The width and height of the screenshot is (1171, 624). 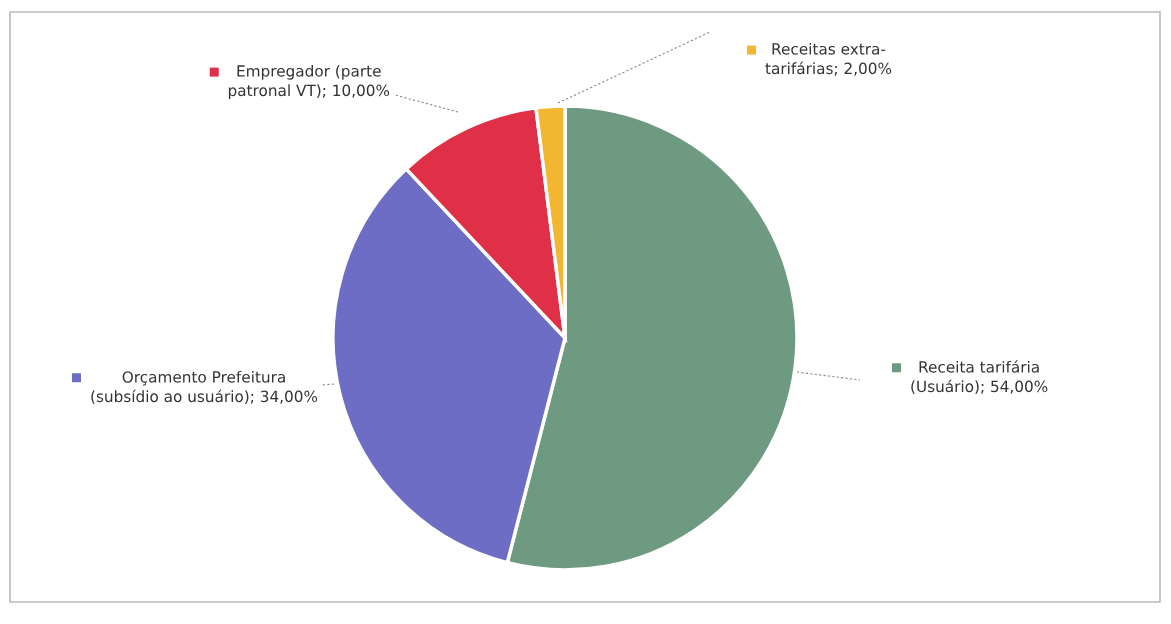 What do you see at coordinates (204, 387) in the screenshot?
I see `slice-label: Orçamento Prefeitura (subsídio ao usuário); 34,00%` at bounding box center [204, 387].